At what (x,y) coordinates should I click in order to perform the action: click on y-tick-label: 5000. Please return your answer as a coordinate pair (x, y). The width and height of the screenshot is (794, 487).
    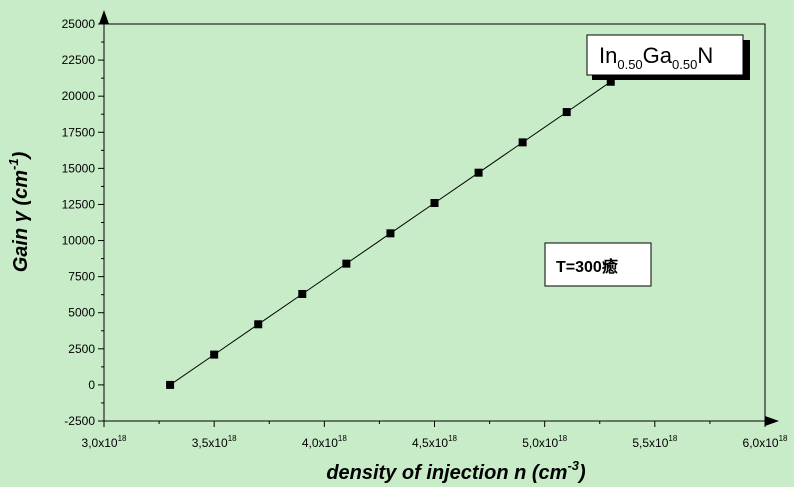
    Looking at the image, I should click on (81, 313).